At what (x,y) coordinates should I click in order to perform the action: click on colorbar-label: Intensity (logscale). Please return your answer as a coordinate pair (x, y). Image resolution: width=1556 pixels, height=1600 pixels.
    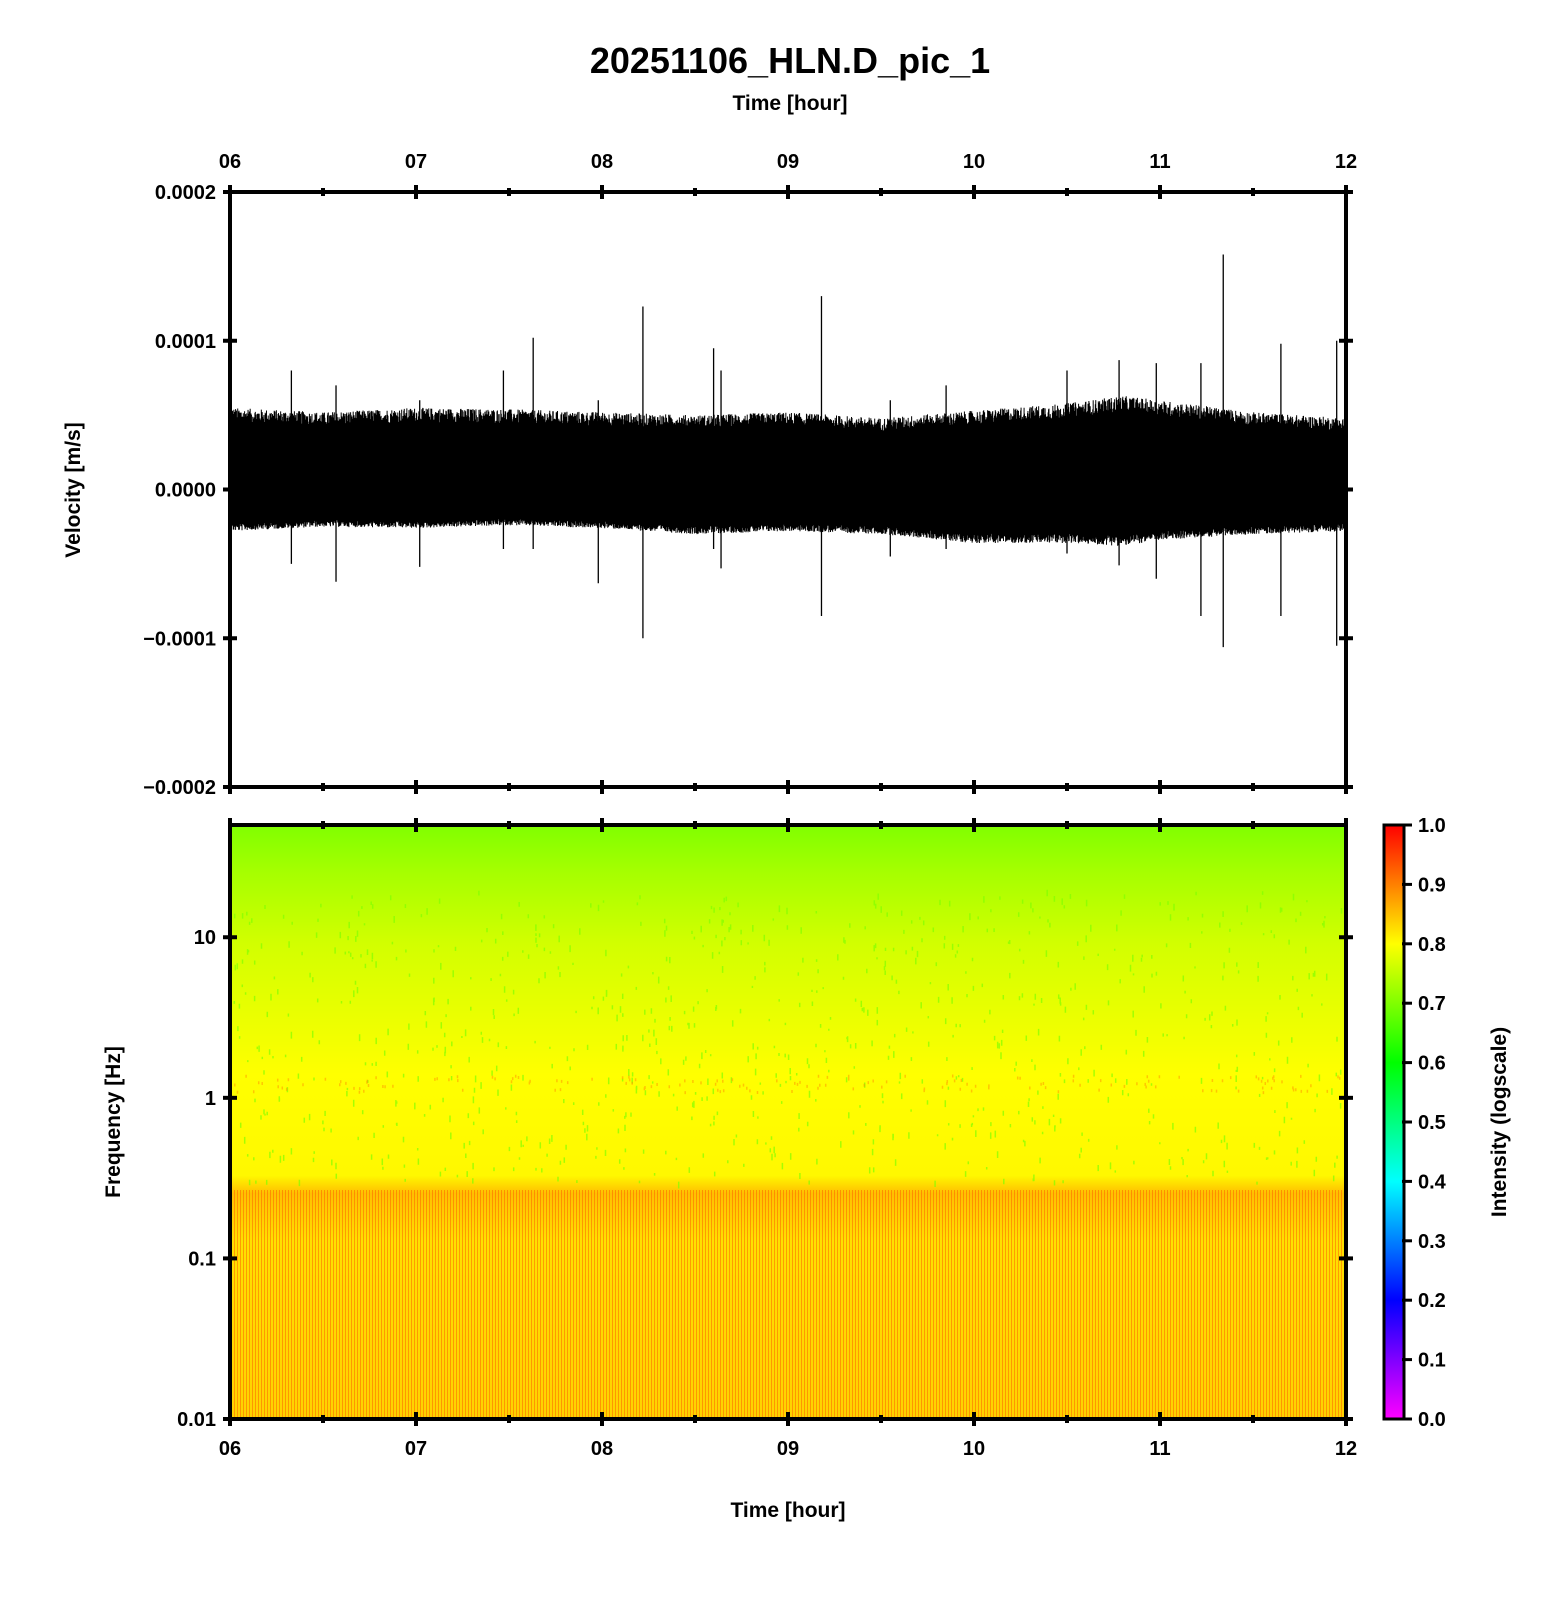
    Looking at the image, I should click on (1499, 1122).